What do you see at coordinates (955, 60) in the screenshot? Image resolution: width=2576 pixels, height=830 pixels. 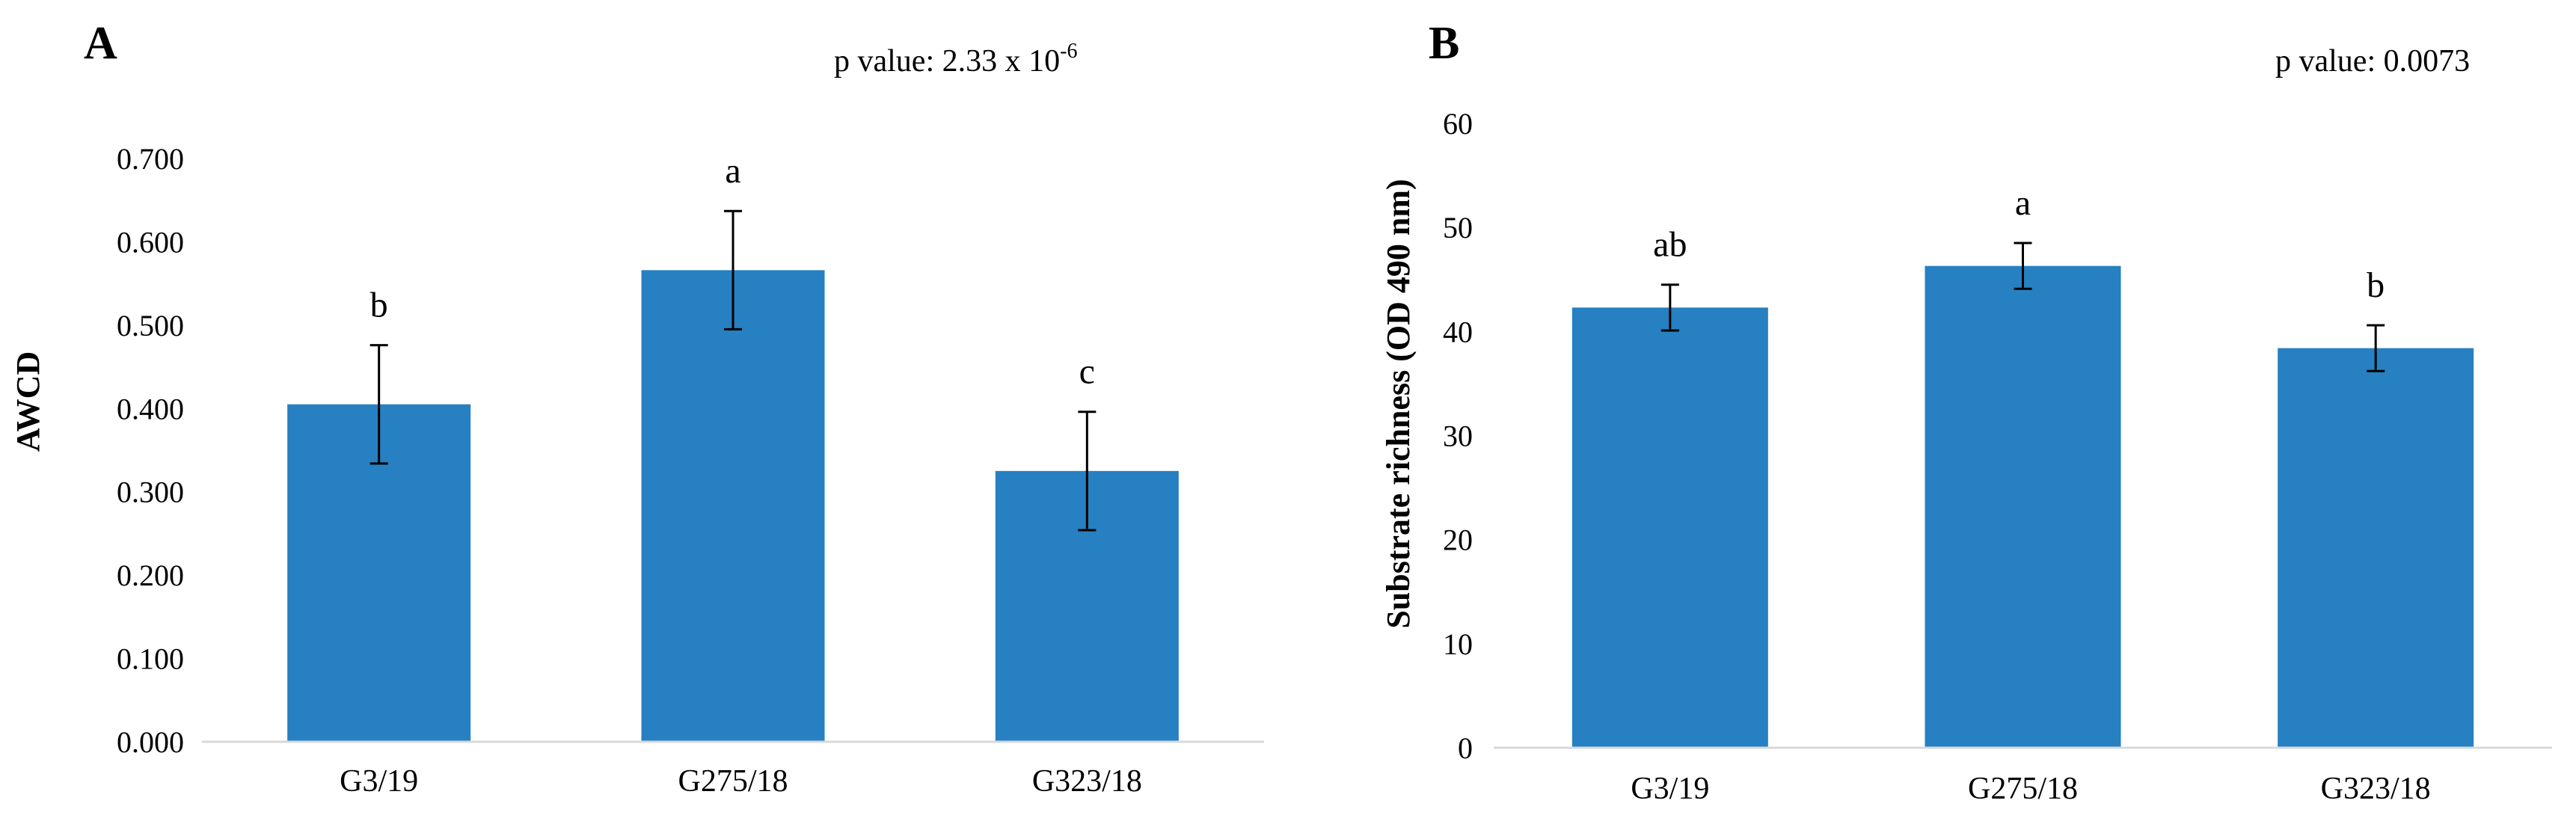 I see `p-value-label: p value: 2.33 x 10-6` at bounding box center [955, 60].